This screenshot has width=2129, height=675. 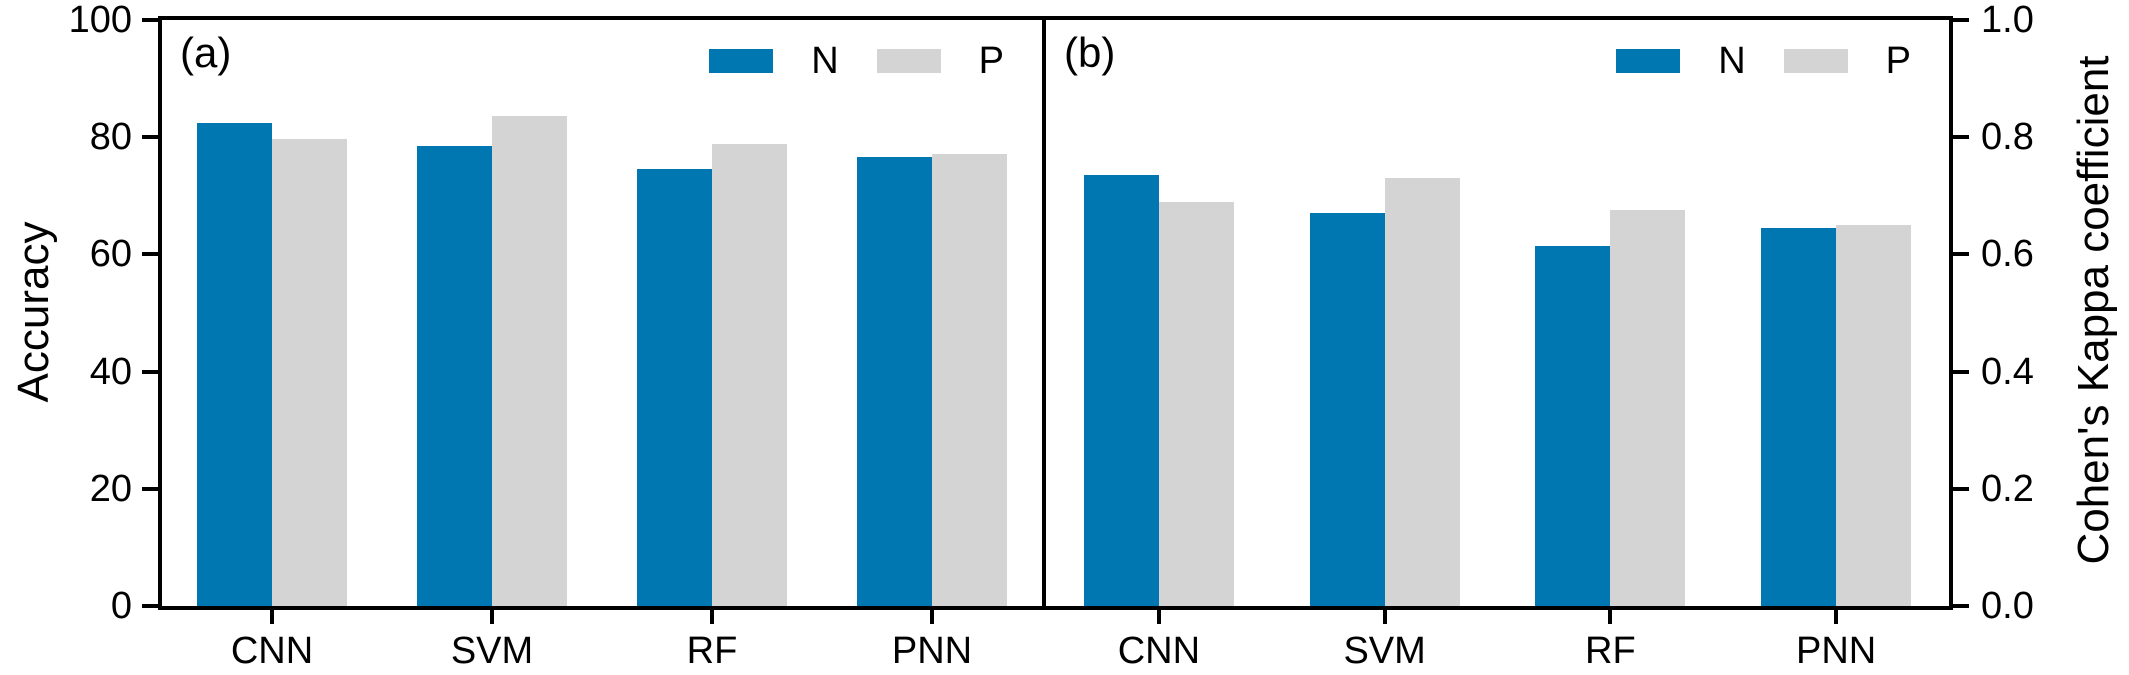 What do you see at coordinates (856, 61) in the screenshot?
I see `panel-a-legend: N P` at bounding box center [856, 61].